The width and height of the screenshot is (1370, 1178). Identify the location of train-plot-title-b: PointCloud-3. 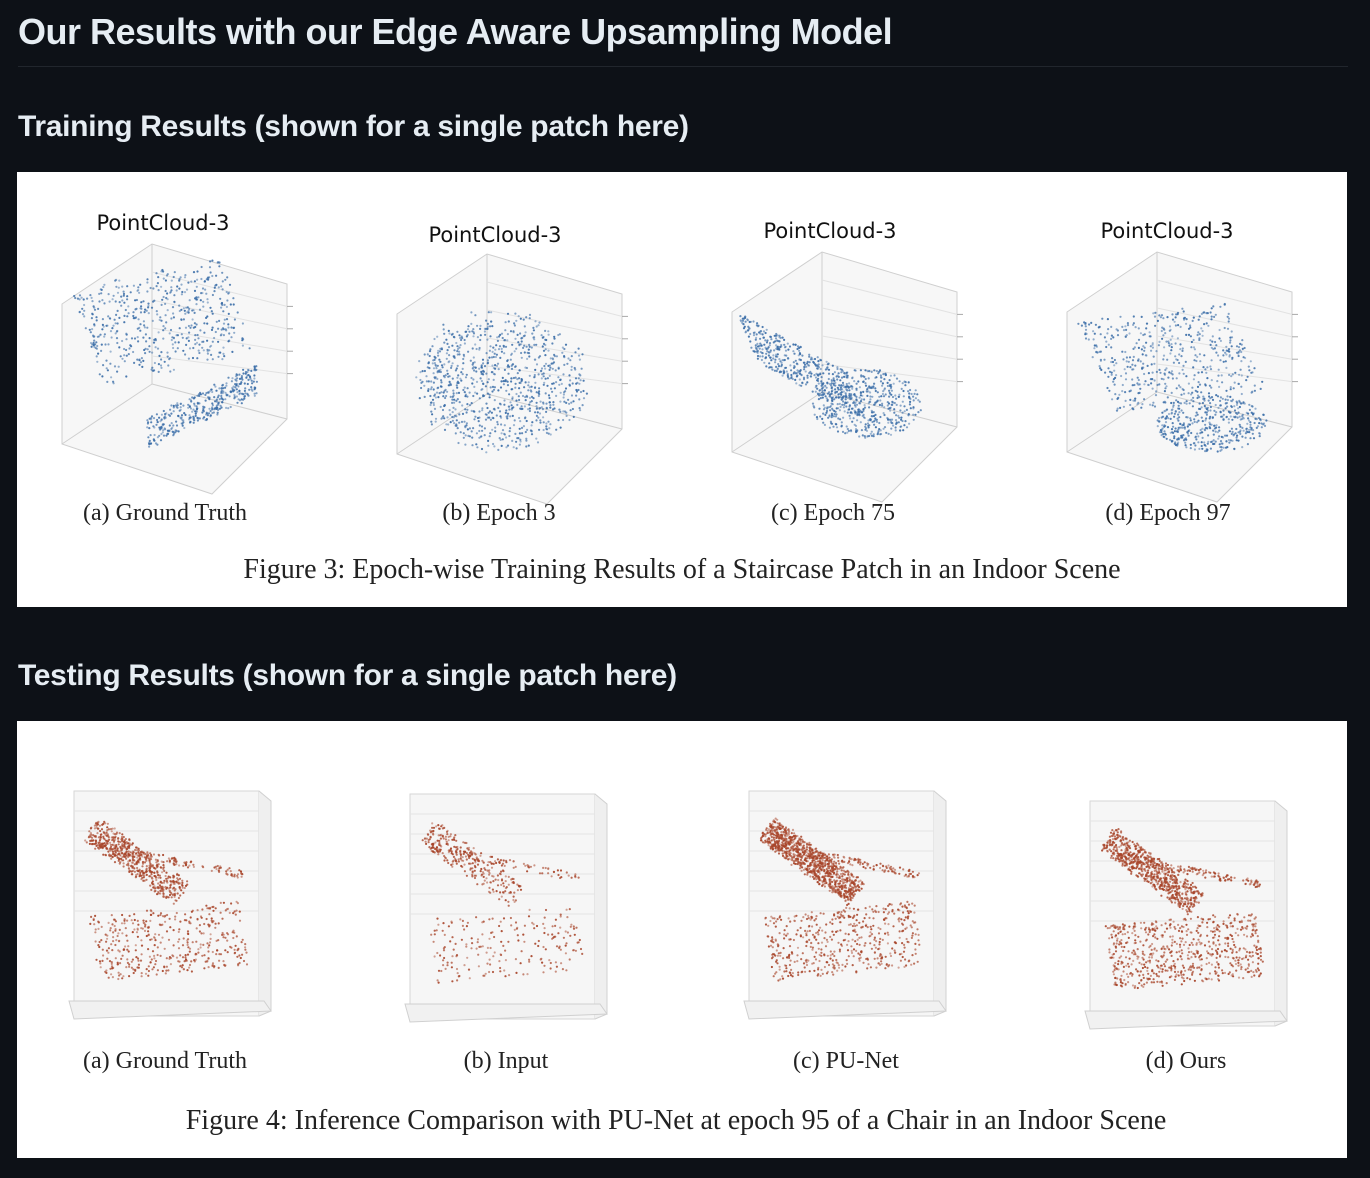
(494, 235).